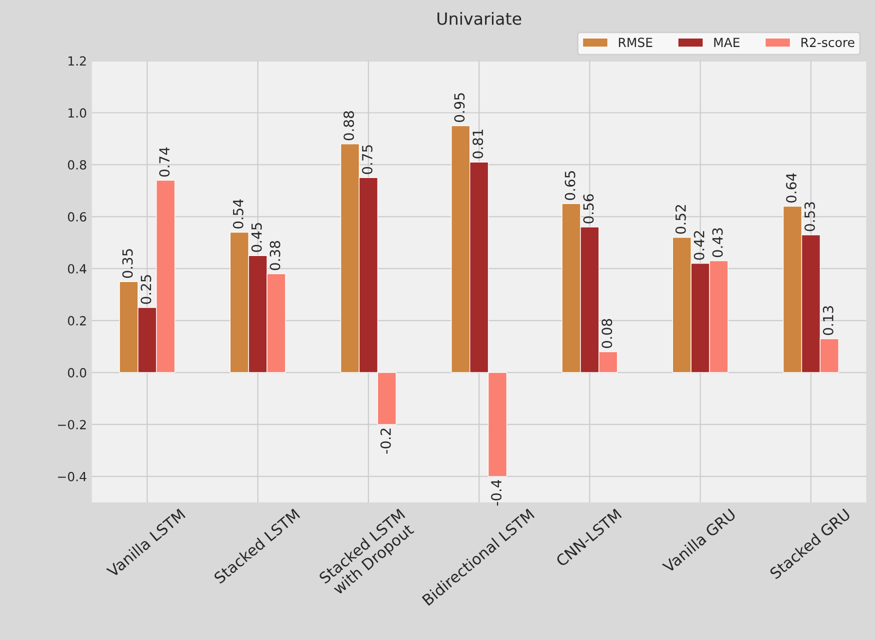 The image size is (875, 640). I want to click on data-label: 0.64, so click(791, 188).